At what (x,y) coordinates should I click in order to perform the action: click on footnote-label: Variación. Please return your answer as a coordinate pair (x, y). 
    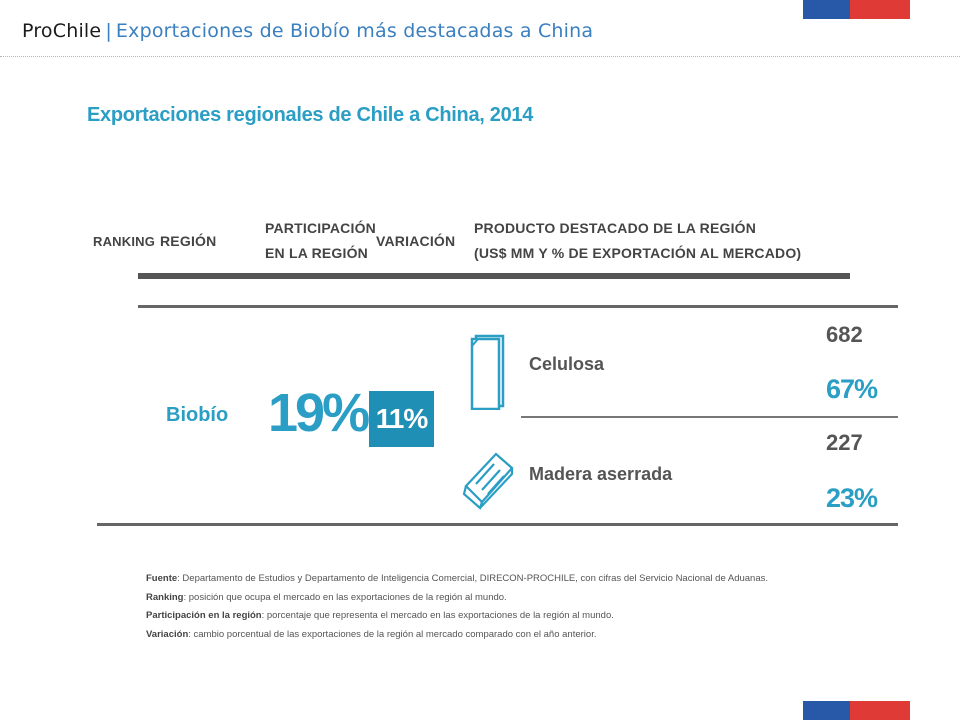
    Looking at the image, I should click on (167, 634).